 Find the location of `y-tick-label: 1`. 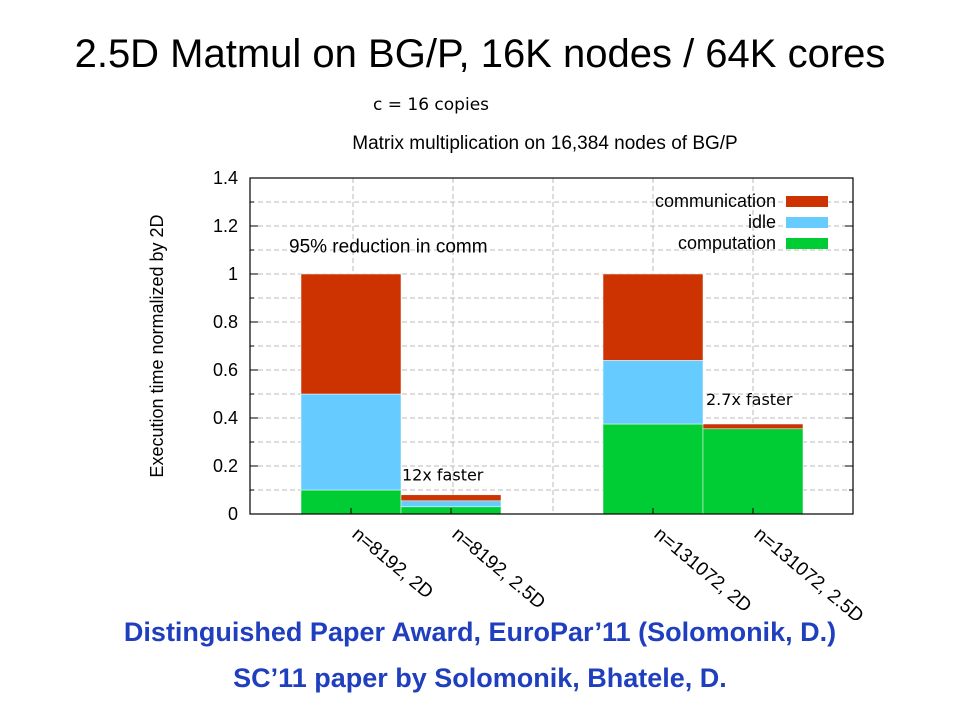

y-tick-label: 1 is located at coordinates (233, 274).